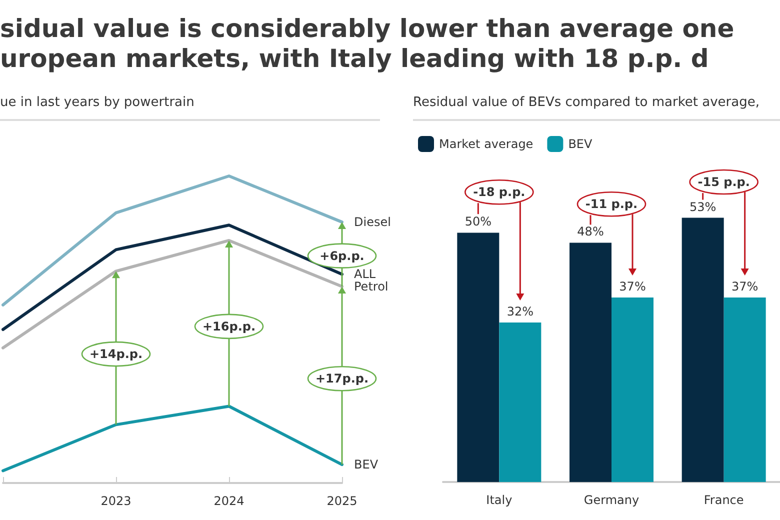  Describe the element at coordinates (342, 379) in the screenshot. I see `annotation: +17p.p.` at that location.